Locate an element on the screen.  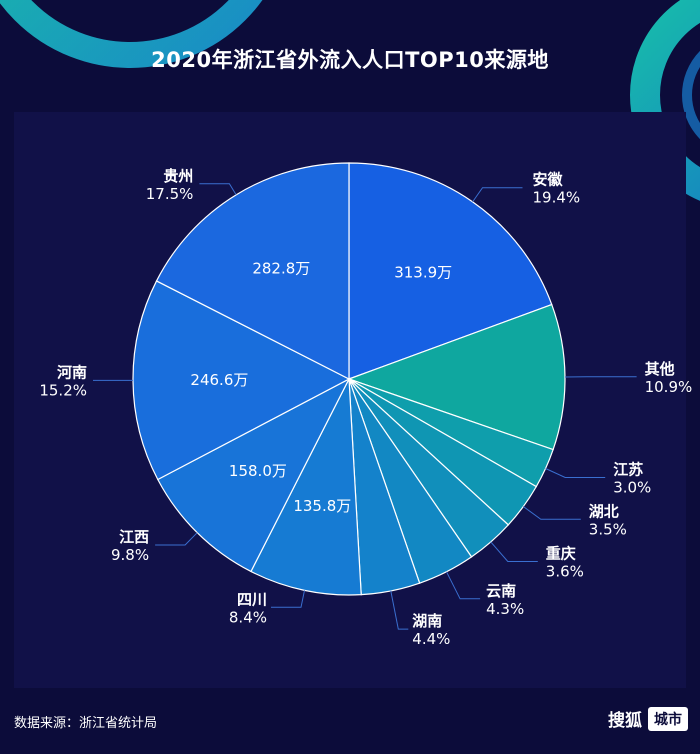
slice-江苏-name: 江苏 is located at coordinates (628, 470).